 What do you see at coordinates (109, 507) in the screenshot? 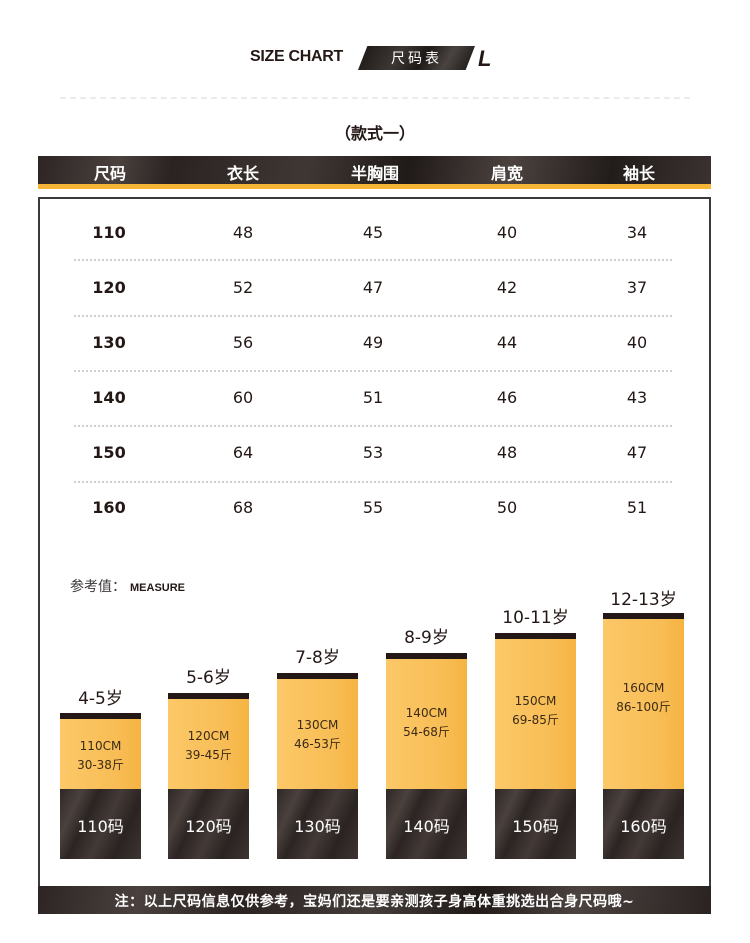
I see `cell-size: 160` at bounding box center [109, 507].